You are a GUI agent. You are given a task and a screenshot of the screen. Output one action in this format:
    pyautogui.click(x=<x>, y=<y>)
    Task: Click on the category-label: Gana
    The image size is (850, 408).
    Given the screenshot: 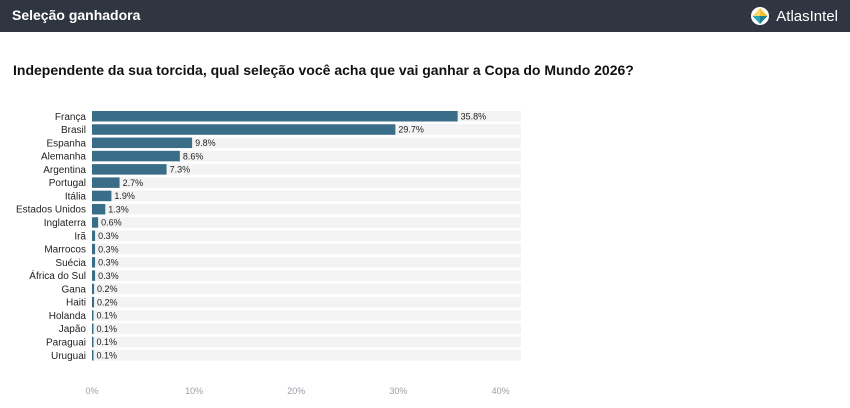 What is the action you would take?
    pyautogui.click(x=74, y=289)
    